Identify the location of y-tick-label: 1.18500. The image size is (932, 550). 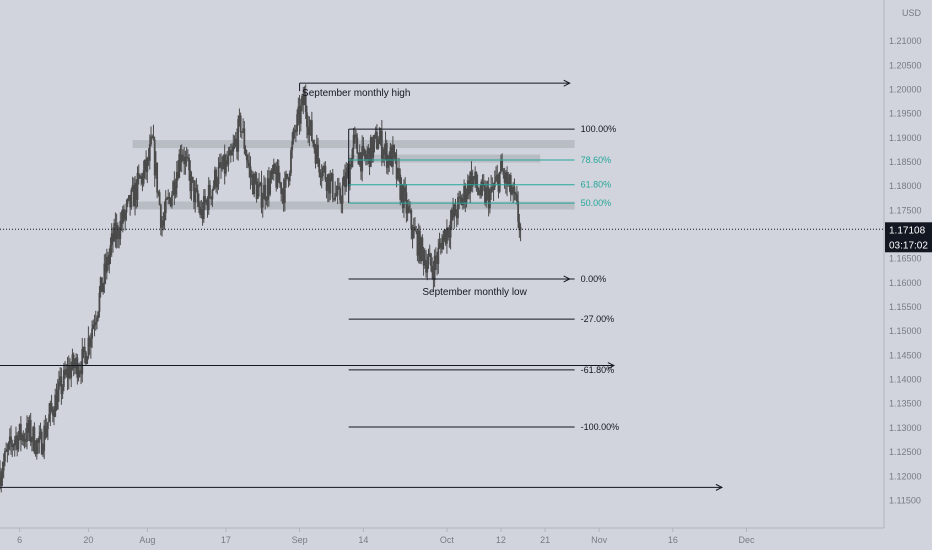
(905, 162).